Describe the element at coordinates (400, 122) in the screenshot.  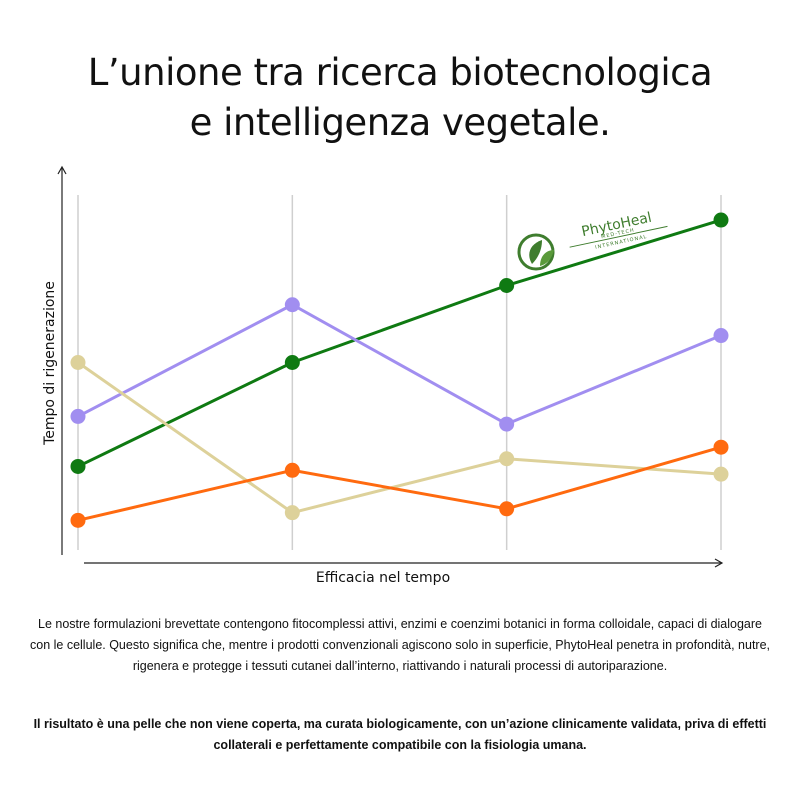
I see `title-line-2: e intelligenza vegetale.` at that location.